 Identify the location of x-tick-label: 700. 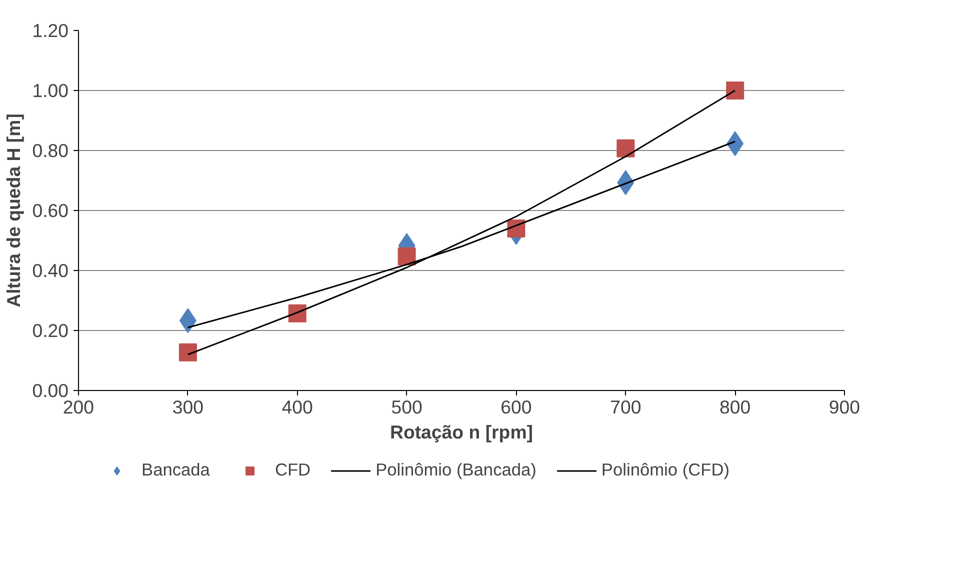
(626, 407).